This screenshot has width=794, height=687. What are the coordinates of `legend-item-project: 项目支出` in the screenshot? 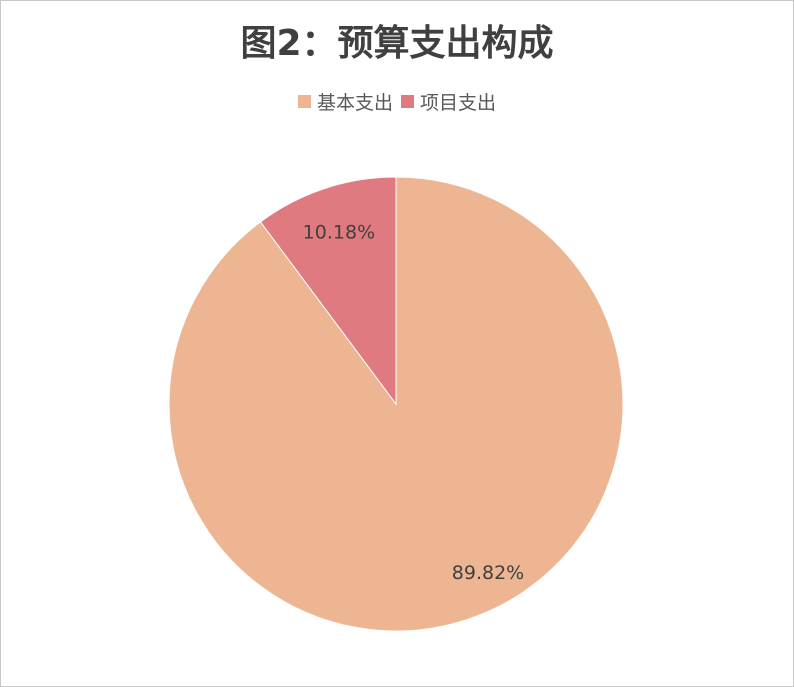 It's located at (448, 101).